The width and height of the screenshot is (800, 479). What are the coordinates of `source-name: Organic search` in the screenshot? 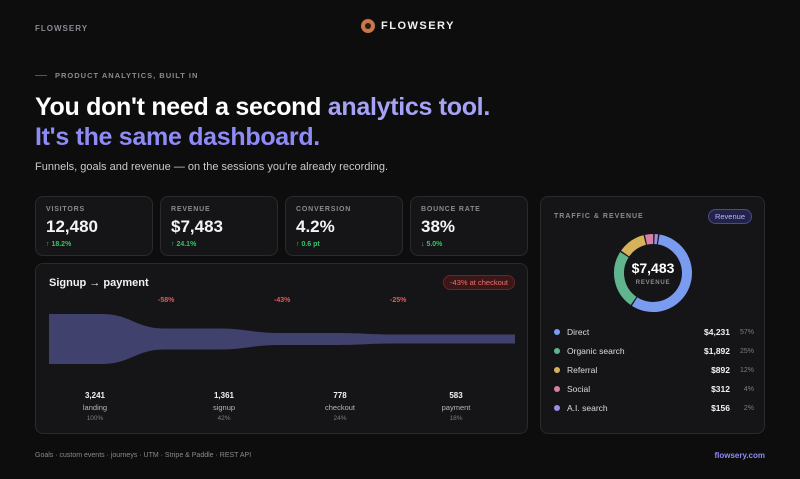 It's located at (596, 351).